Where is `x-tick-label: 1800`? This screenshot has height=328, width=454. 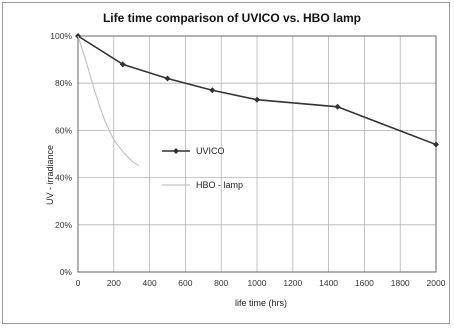
x-tick-label: 1800 is located at coordinates (400, 283).